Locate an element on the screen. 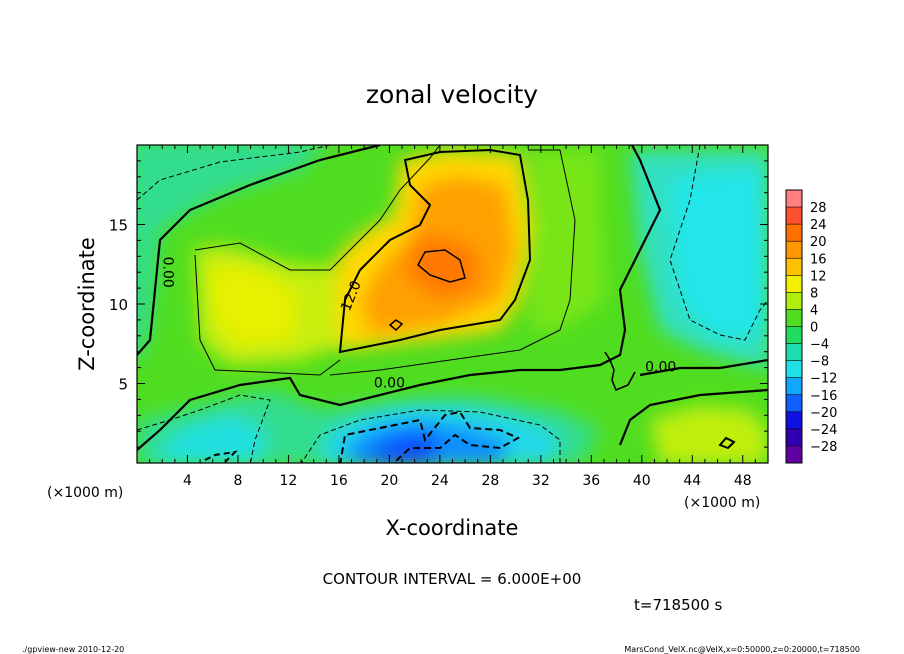  x-tick-label: 12 is located at coordinates (289, 481).